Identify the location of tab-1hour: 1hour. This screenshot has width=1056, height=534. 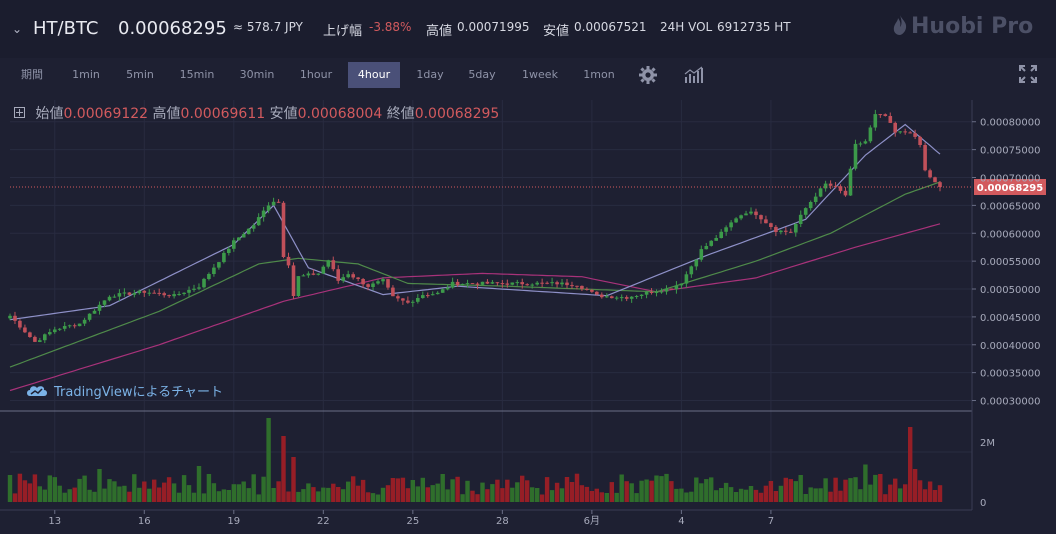
(316, 74).